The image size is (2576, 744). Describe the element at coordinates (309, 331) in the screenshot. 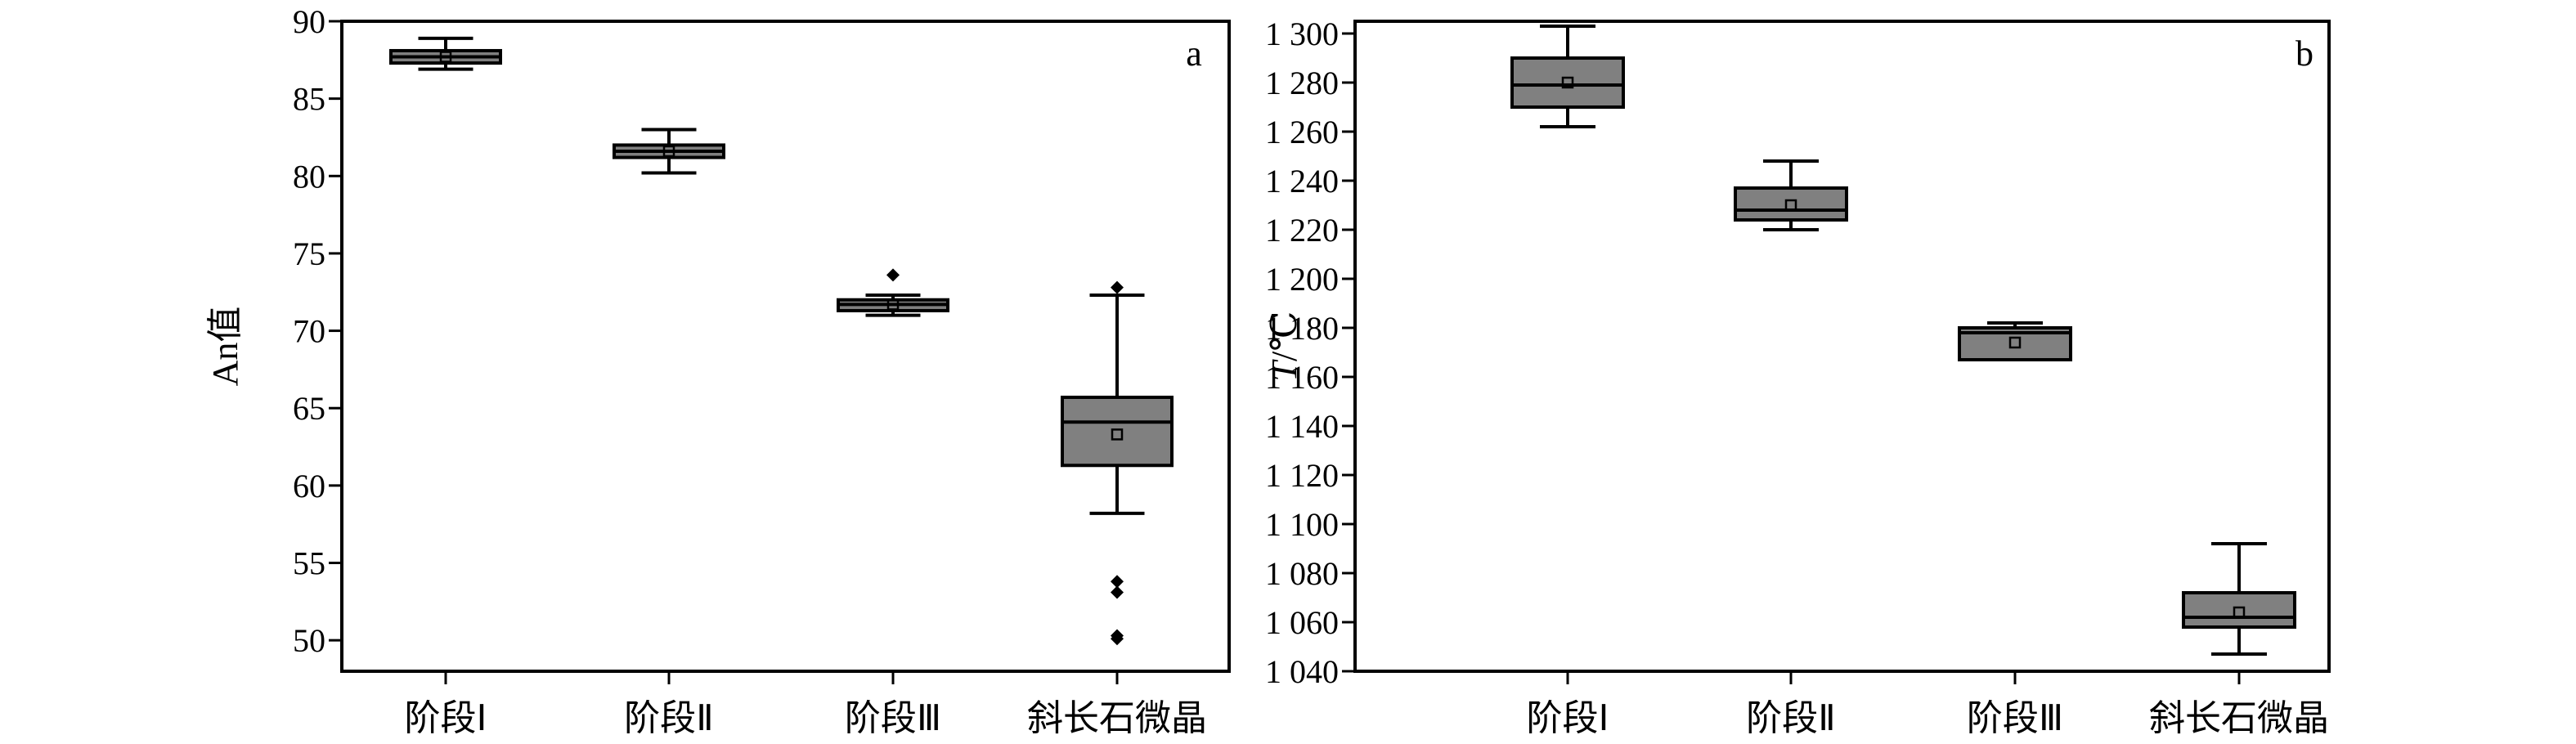

I see `y-tick-label: 70` at that location.